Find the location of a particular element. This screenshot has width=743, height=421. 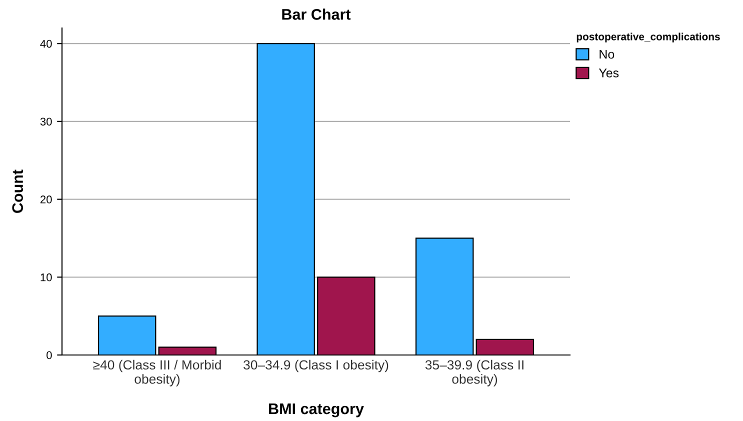

y-tick-label: 0 is located at coordinates (49, 355).